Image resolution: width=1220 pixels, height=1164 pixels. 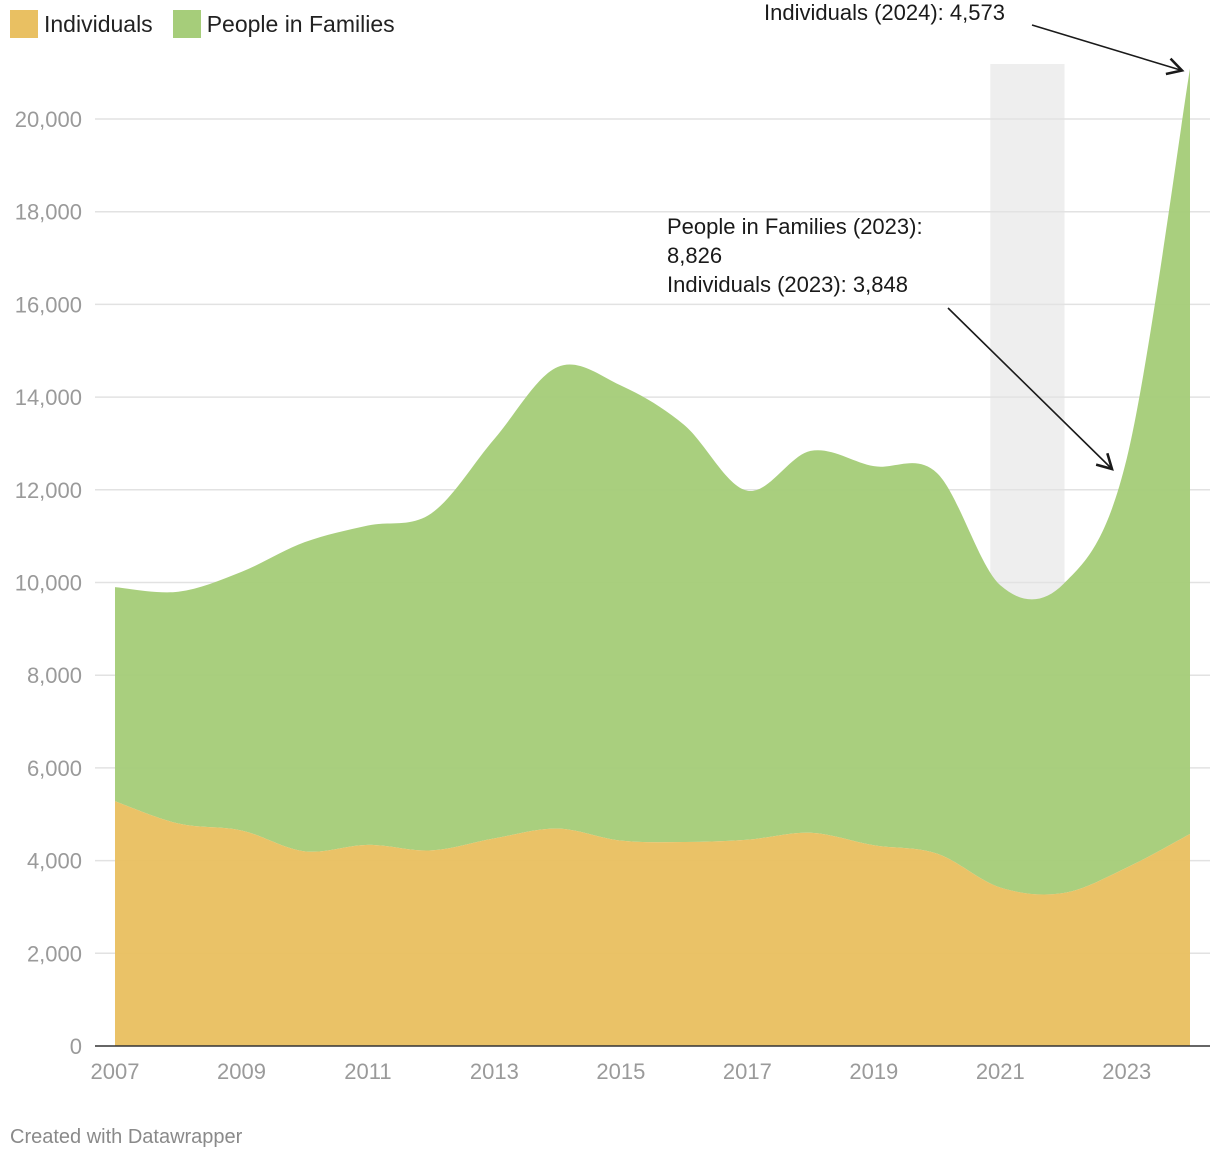 I want to click on x-tick-label: 2017, so click(x=747, y=1071).